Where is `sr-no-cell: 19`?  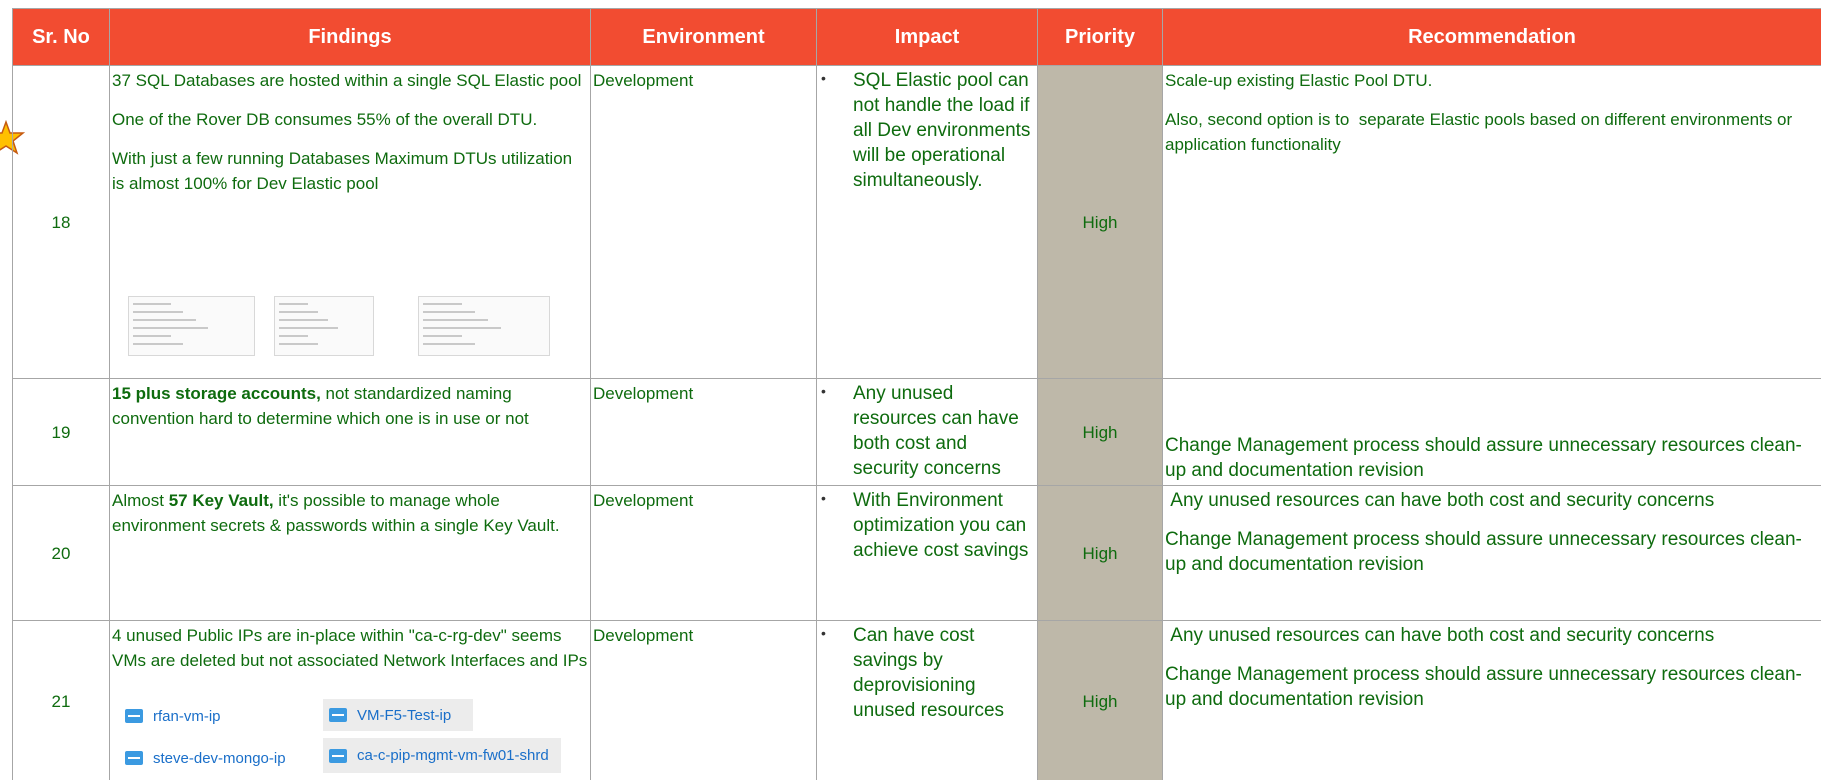 sr-no-cell: 19 is located at coordinates (61, 432).